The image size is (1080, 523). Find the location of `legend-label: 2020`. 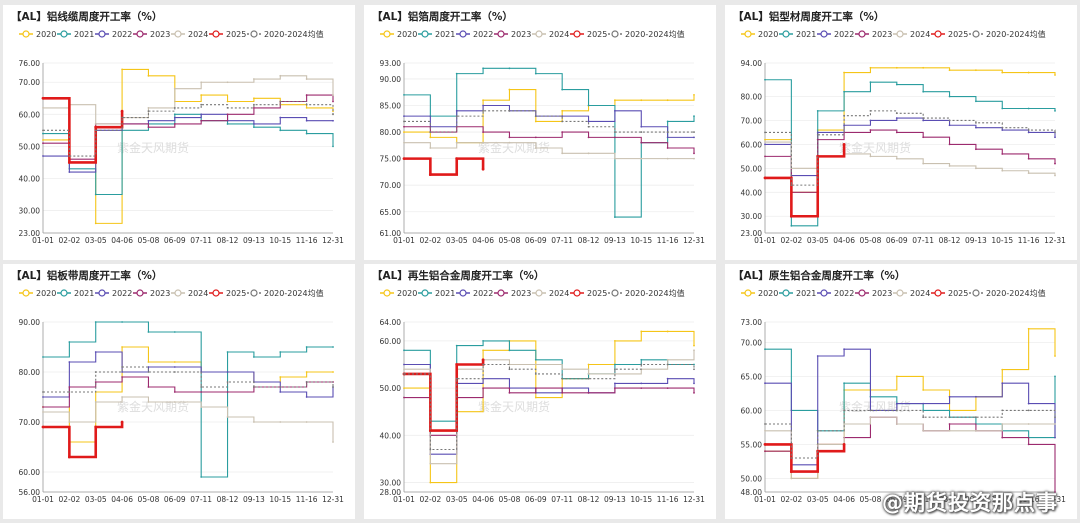

legend-label: 2020 is located at coordinates (768, 34).